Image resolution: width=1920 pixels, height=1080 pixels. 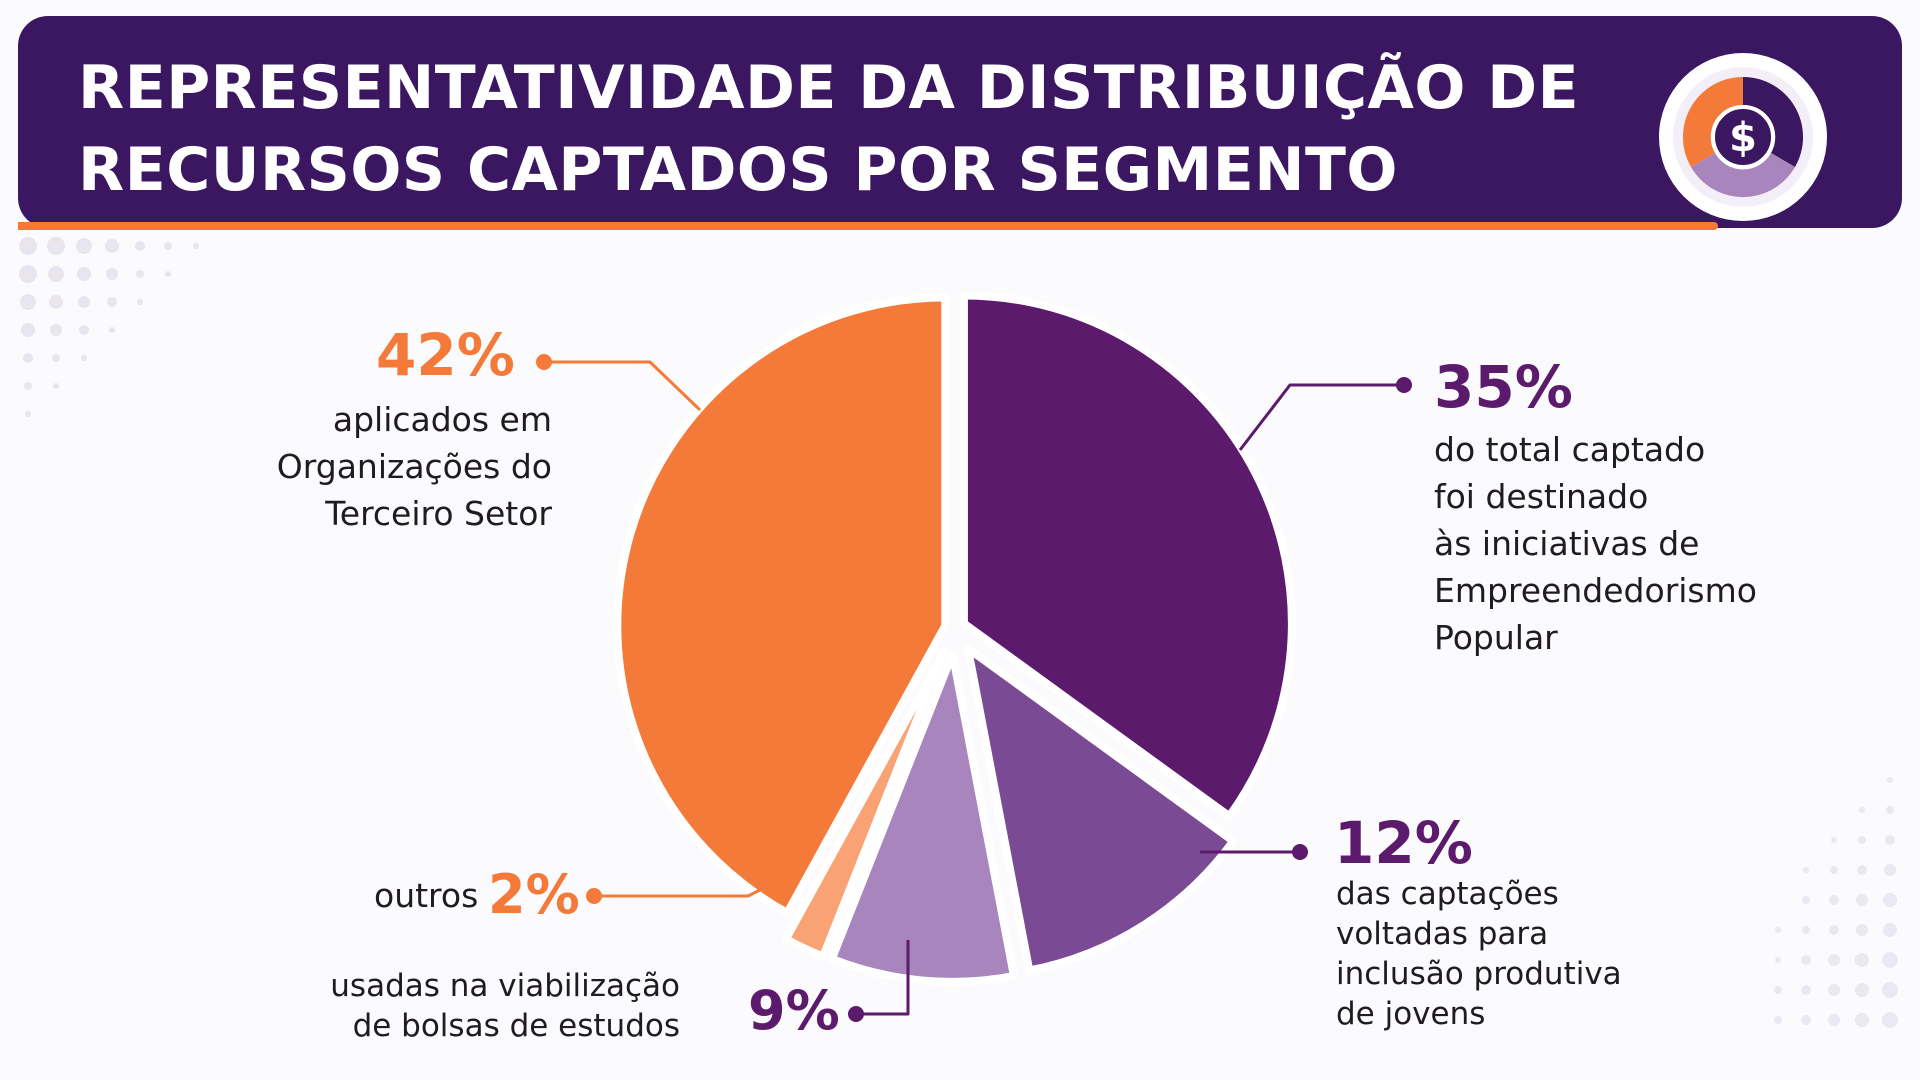 I want to click on slice-label-9: 9%, so click(x=794, y=1010).